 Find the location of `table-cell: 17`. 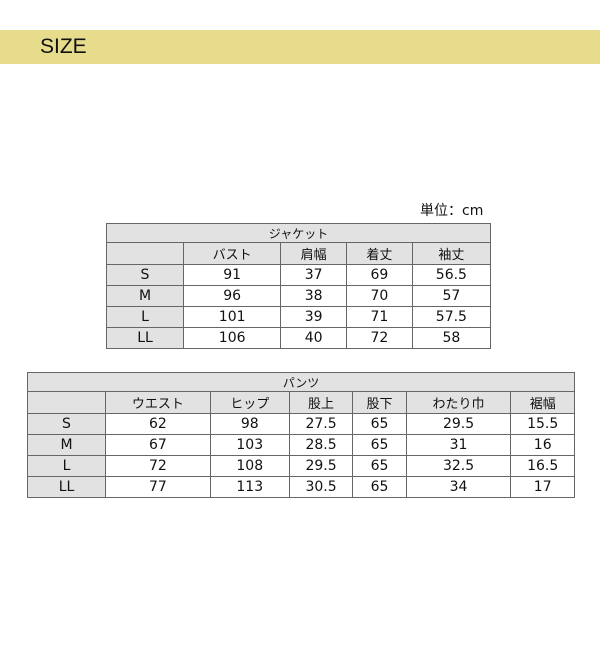

table-cell: 17 is located at coordinates (542, 487).